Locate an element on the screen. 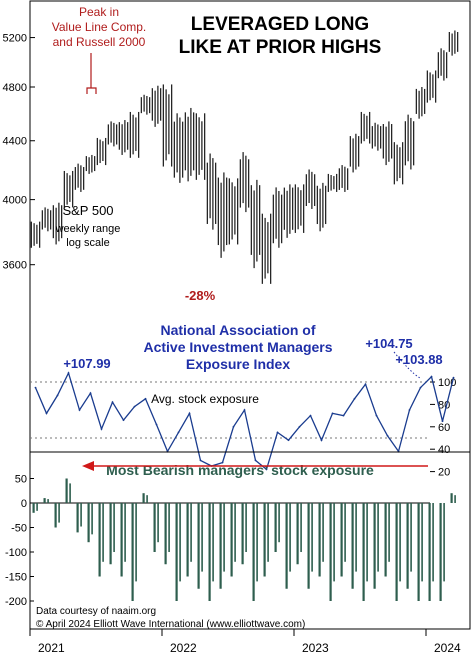 The height and width of the screenshot is (661, 475). naaim-title-line1: National Association of is located at coordinates (237, 330).